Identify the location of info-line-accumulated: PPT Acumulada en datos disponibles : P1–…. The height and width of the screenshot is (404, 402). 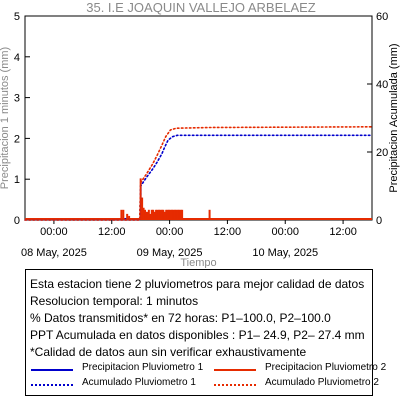
(197, 335).